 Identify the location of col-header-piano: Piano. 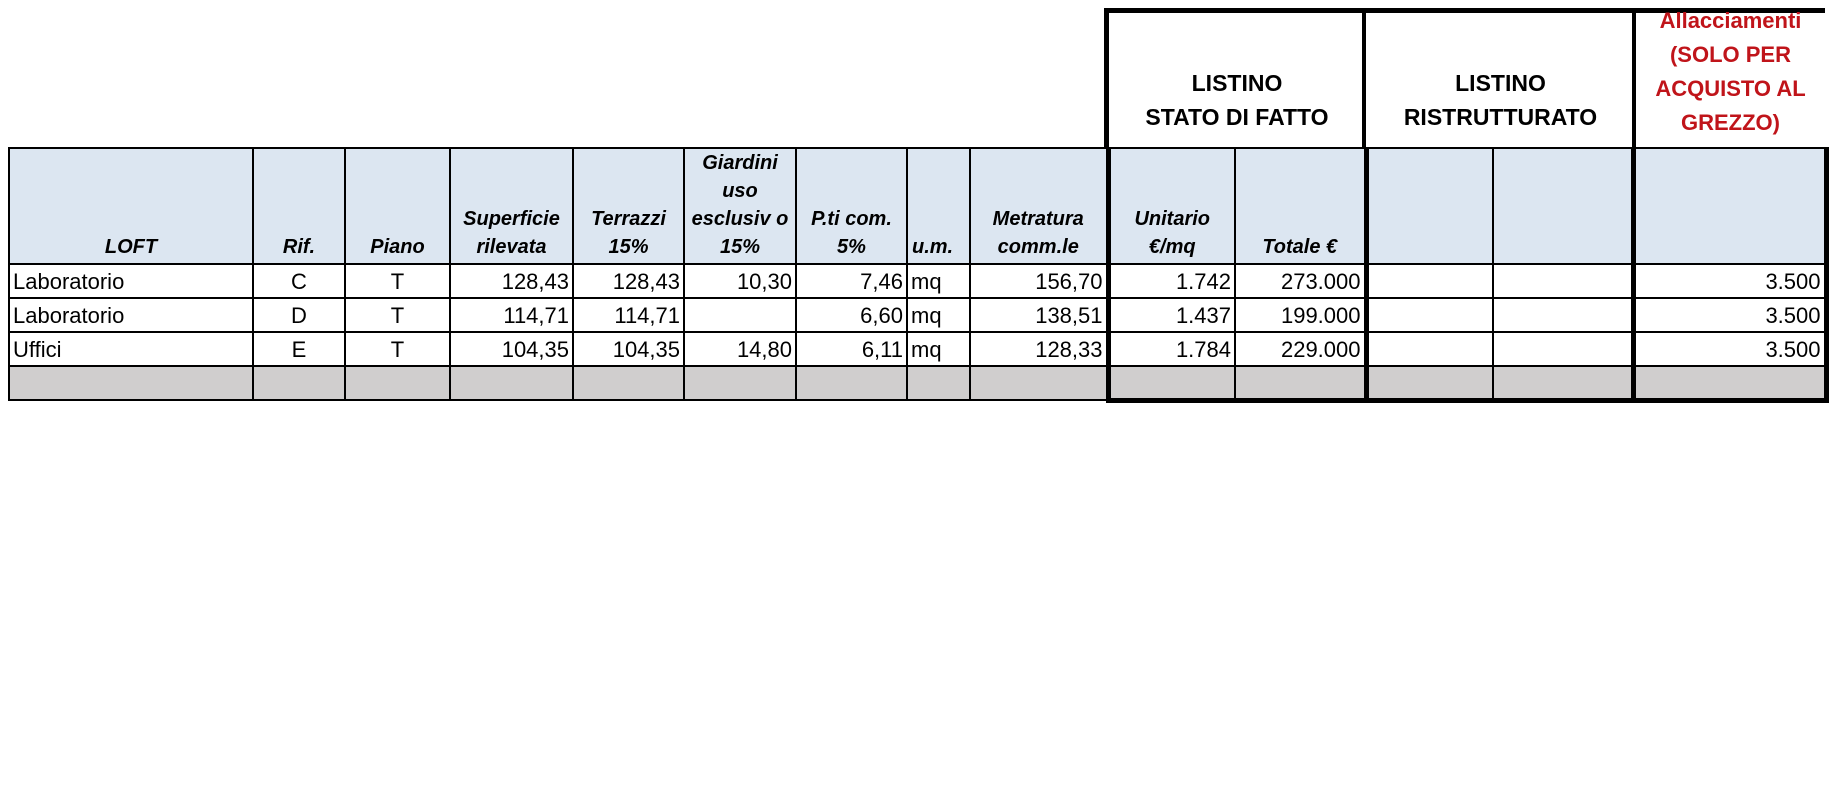
(397, 206).